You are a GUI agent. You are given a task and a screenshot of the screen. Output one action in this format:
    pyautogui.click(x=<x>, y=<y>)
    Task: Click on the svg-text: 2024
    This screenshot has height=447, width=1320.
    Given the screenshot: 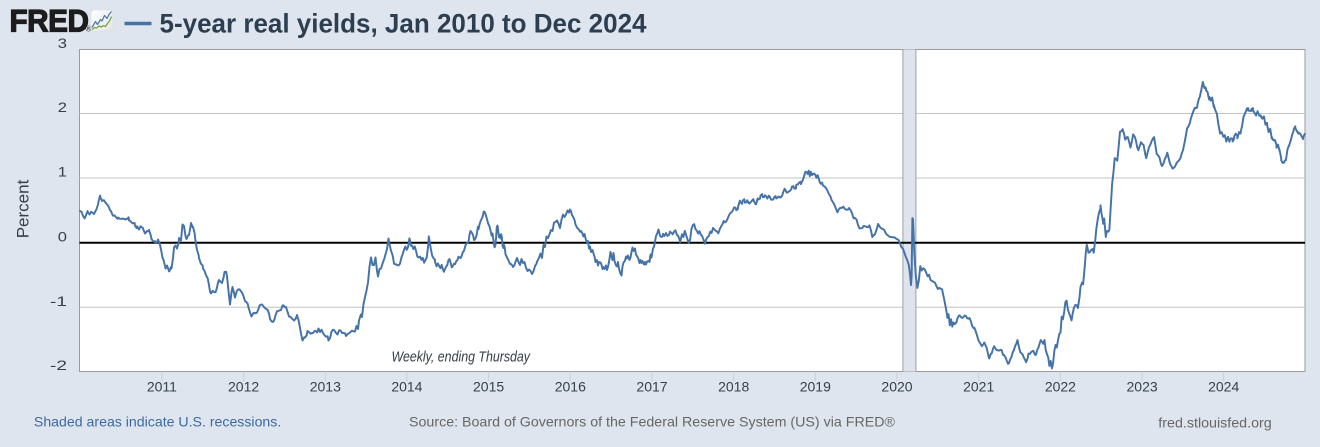 What is the action you would take?
    pyautogui.click(x=1223, y=387)
    